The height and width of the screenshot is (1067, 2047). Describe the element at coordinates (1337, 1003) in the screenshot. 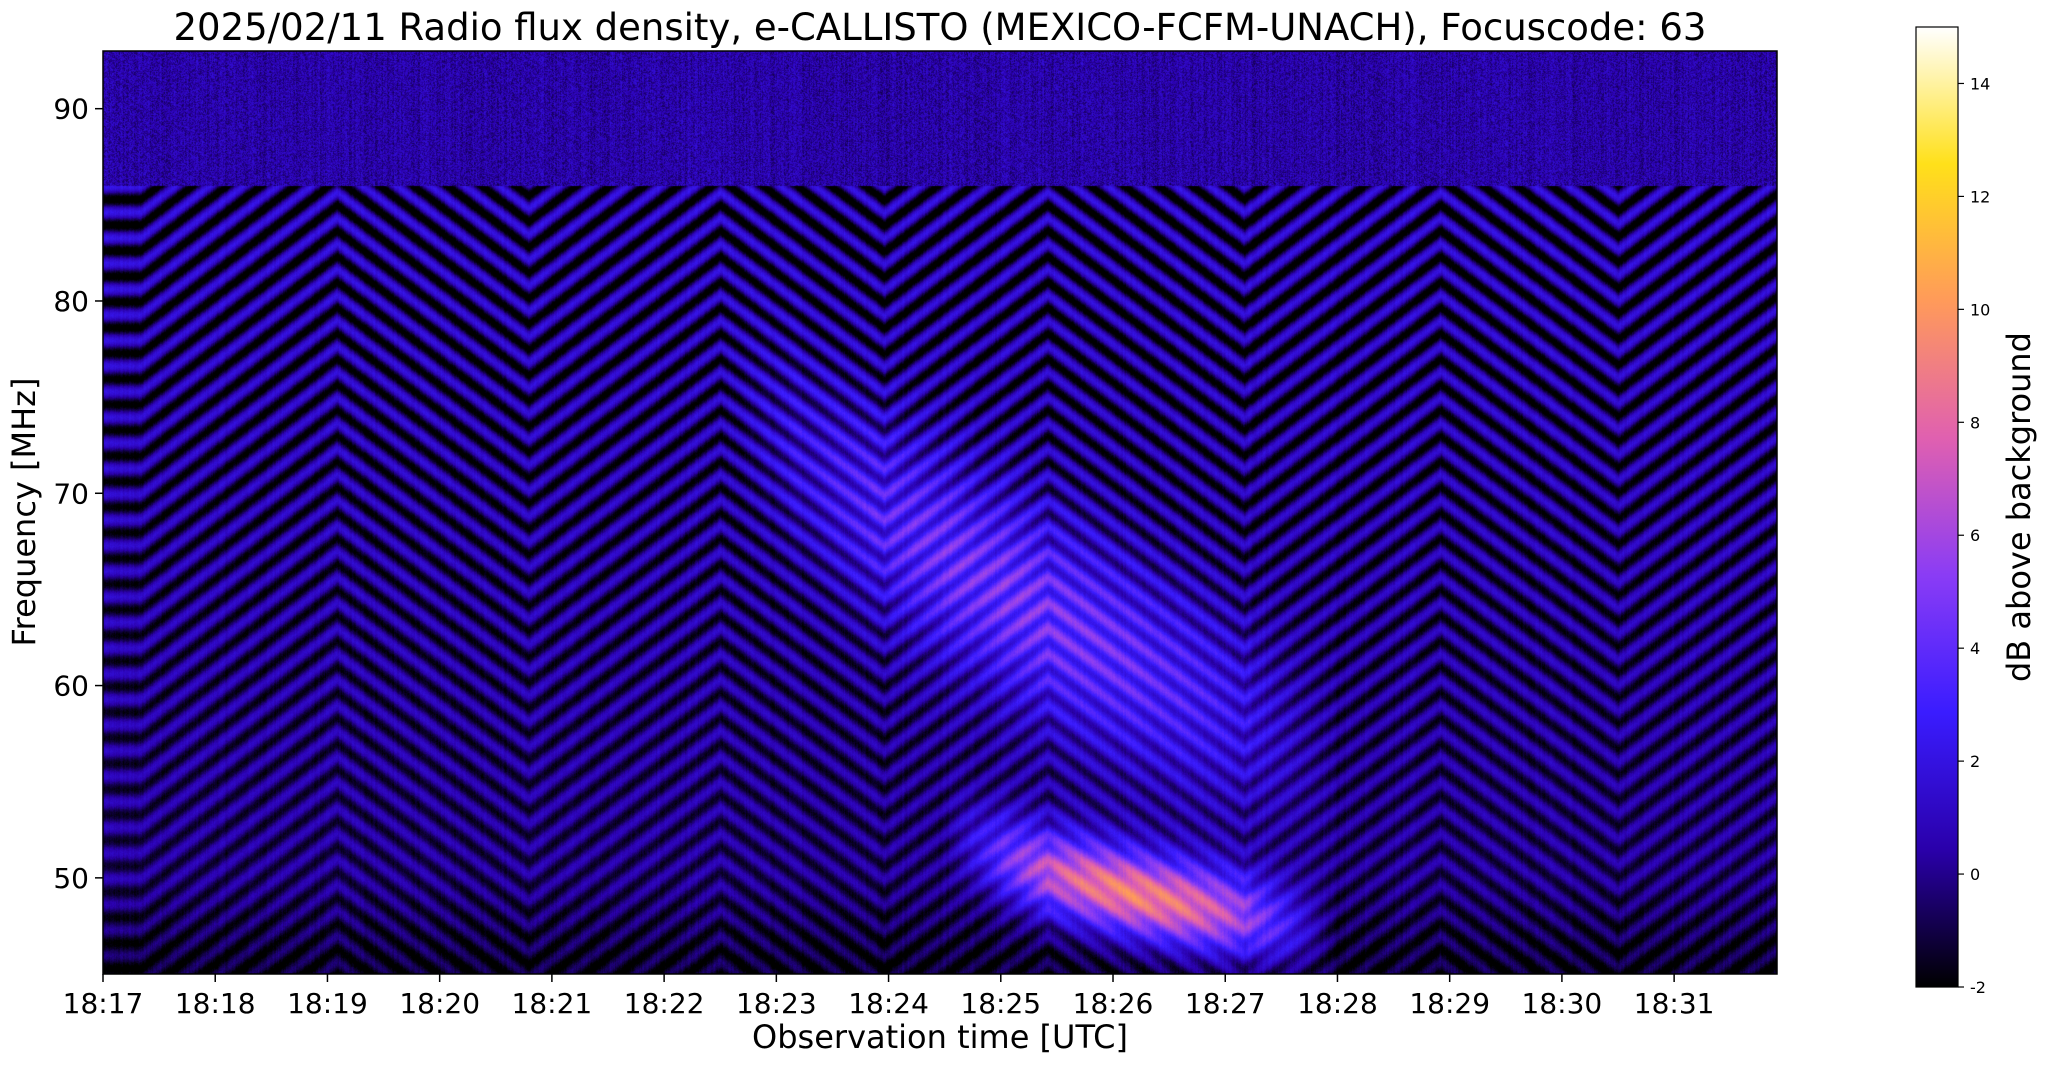

I see `x-tick-label: 18:28` at that location.